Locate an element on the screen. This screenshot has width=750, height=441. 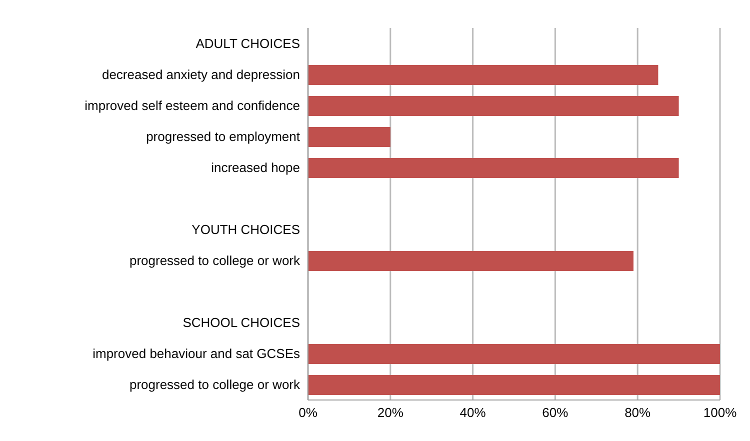
x-tick-label: 0% is located at coordinates (308, 412).